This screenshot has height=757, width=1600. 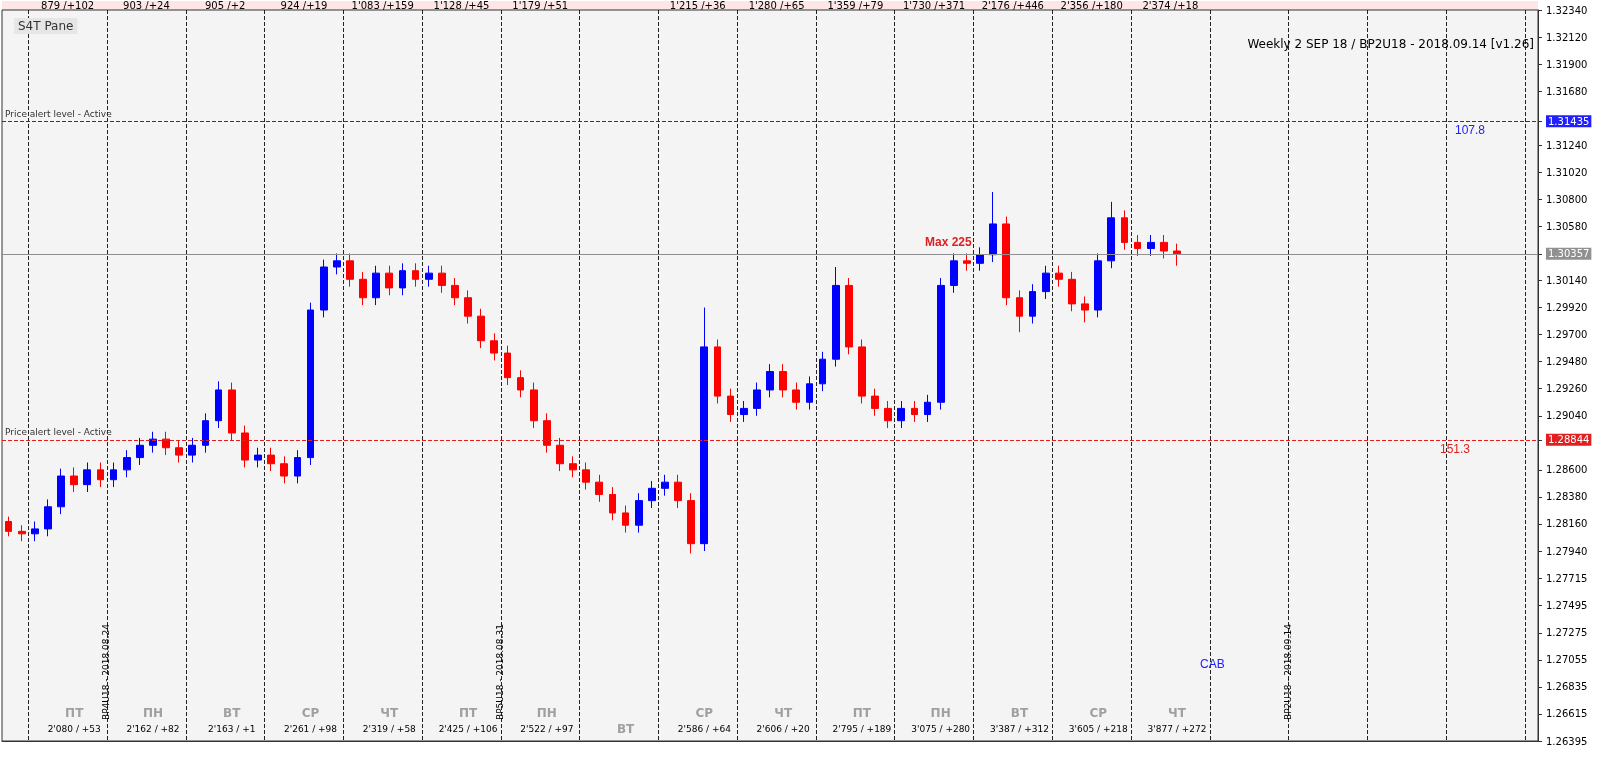 I want to click on y-tick-label: 1.27940, so click(x=1567, y=551).